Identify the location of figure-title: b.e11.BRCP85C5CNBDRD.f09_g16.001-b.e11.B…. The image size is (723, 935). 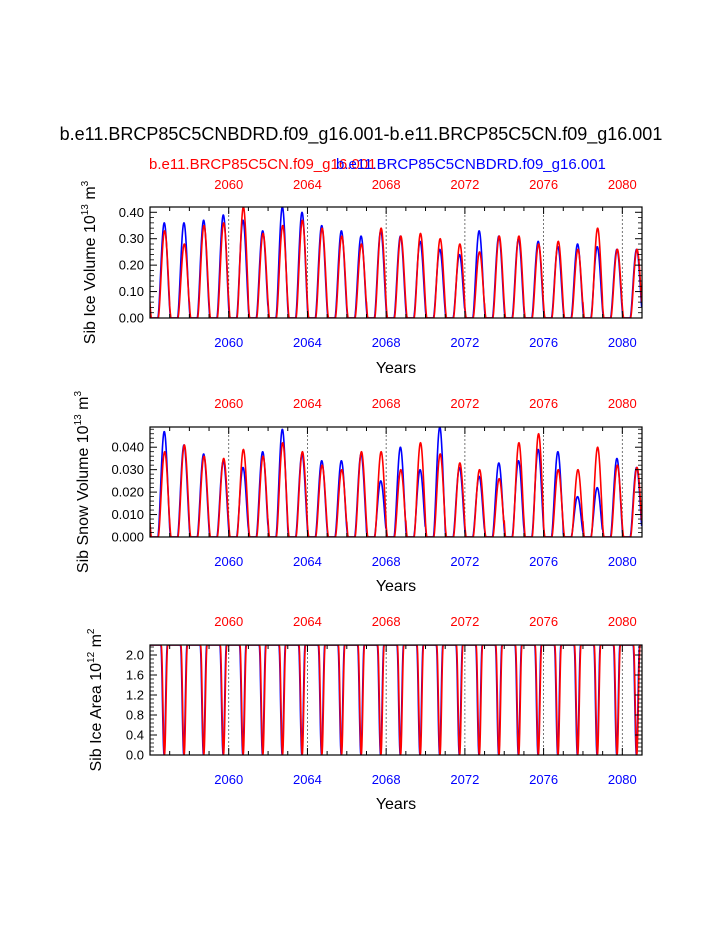
(361, 134).